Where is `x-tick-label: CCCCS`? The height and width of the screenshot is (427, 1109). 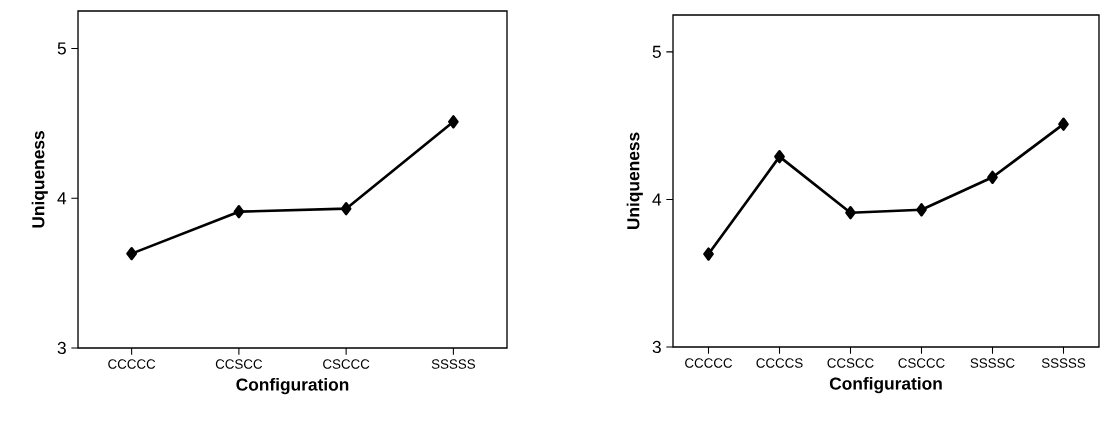 x-tick-label: CCCCS is located at coordinates (779, 363).